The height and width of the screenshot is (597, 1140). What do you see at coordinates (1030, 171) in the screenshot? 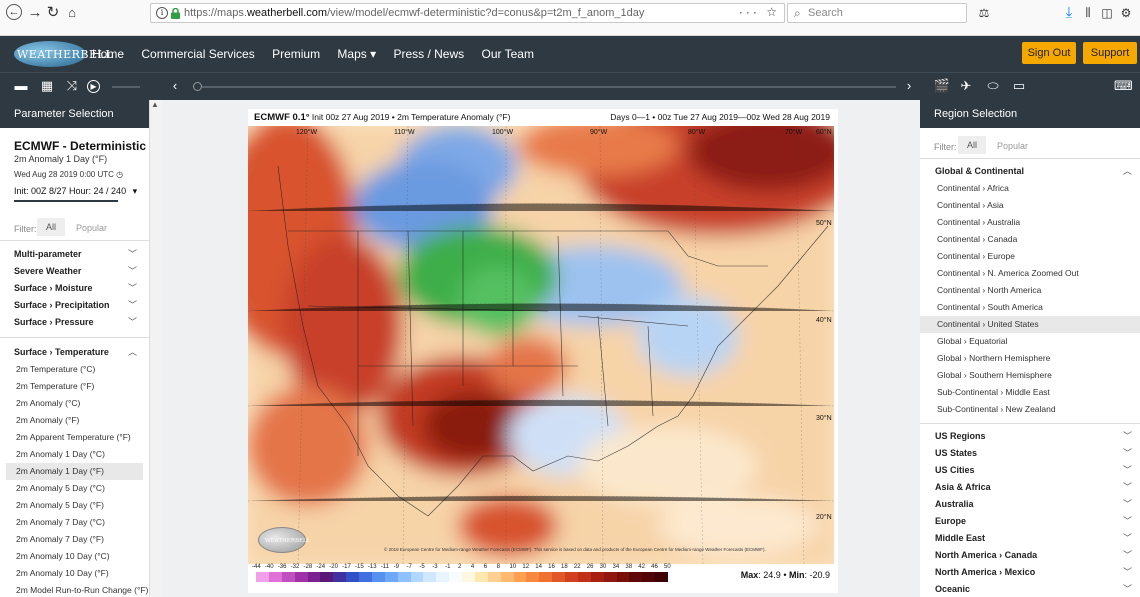
I see `group-global-continental: Global & Continental ︿` at bounding box center [1030, 171].